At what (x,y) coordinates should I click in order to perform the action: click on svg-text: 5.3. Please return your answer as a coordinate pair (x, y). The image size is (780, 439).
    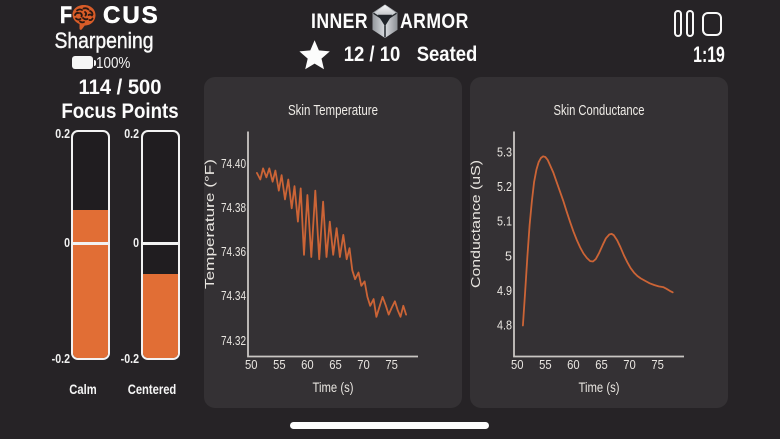
    Looking at the image, I should click on (504, 153).